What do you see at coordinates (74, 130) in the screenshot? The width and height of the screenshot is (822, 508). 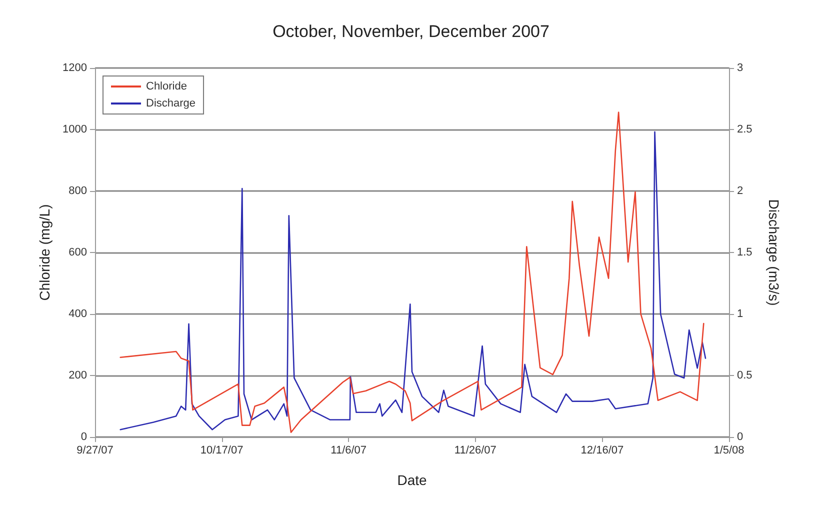 I see `y-tick-label: 1000` at bounding box center [74, 130].